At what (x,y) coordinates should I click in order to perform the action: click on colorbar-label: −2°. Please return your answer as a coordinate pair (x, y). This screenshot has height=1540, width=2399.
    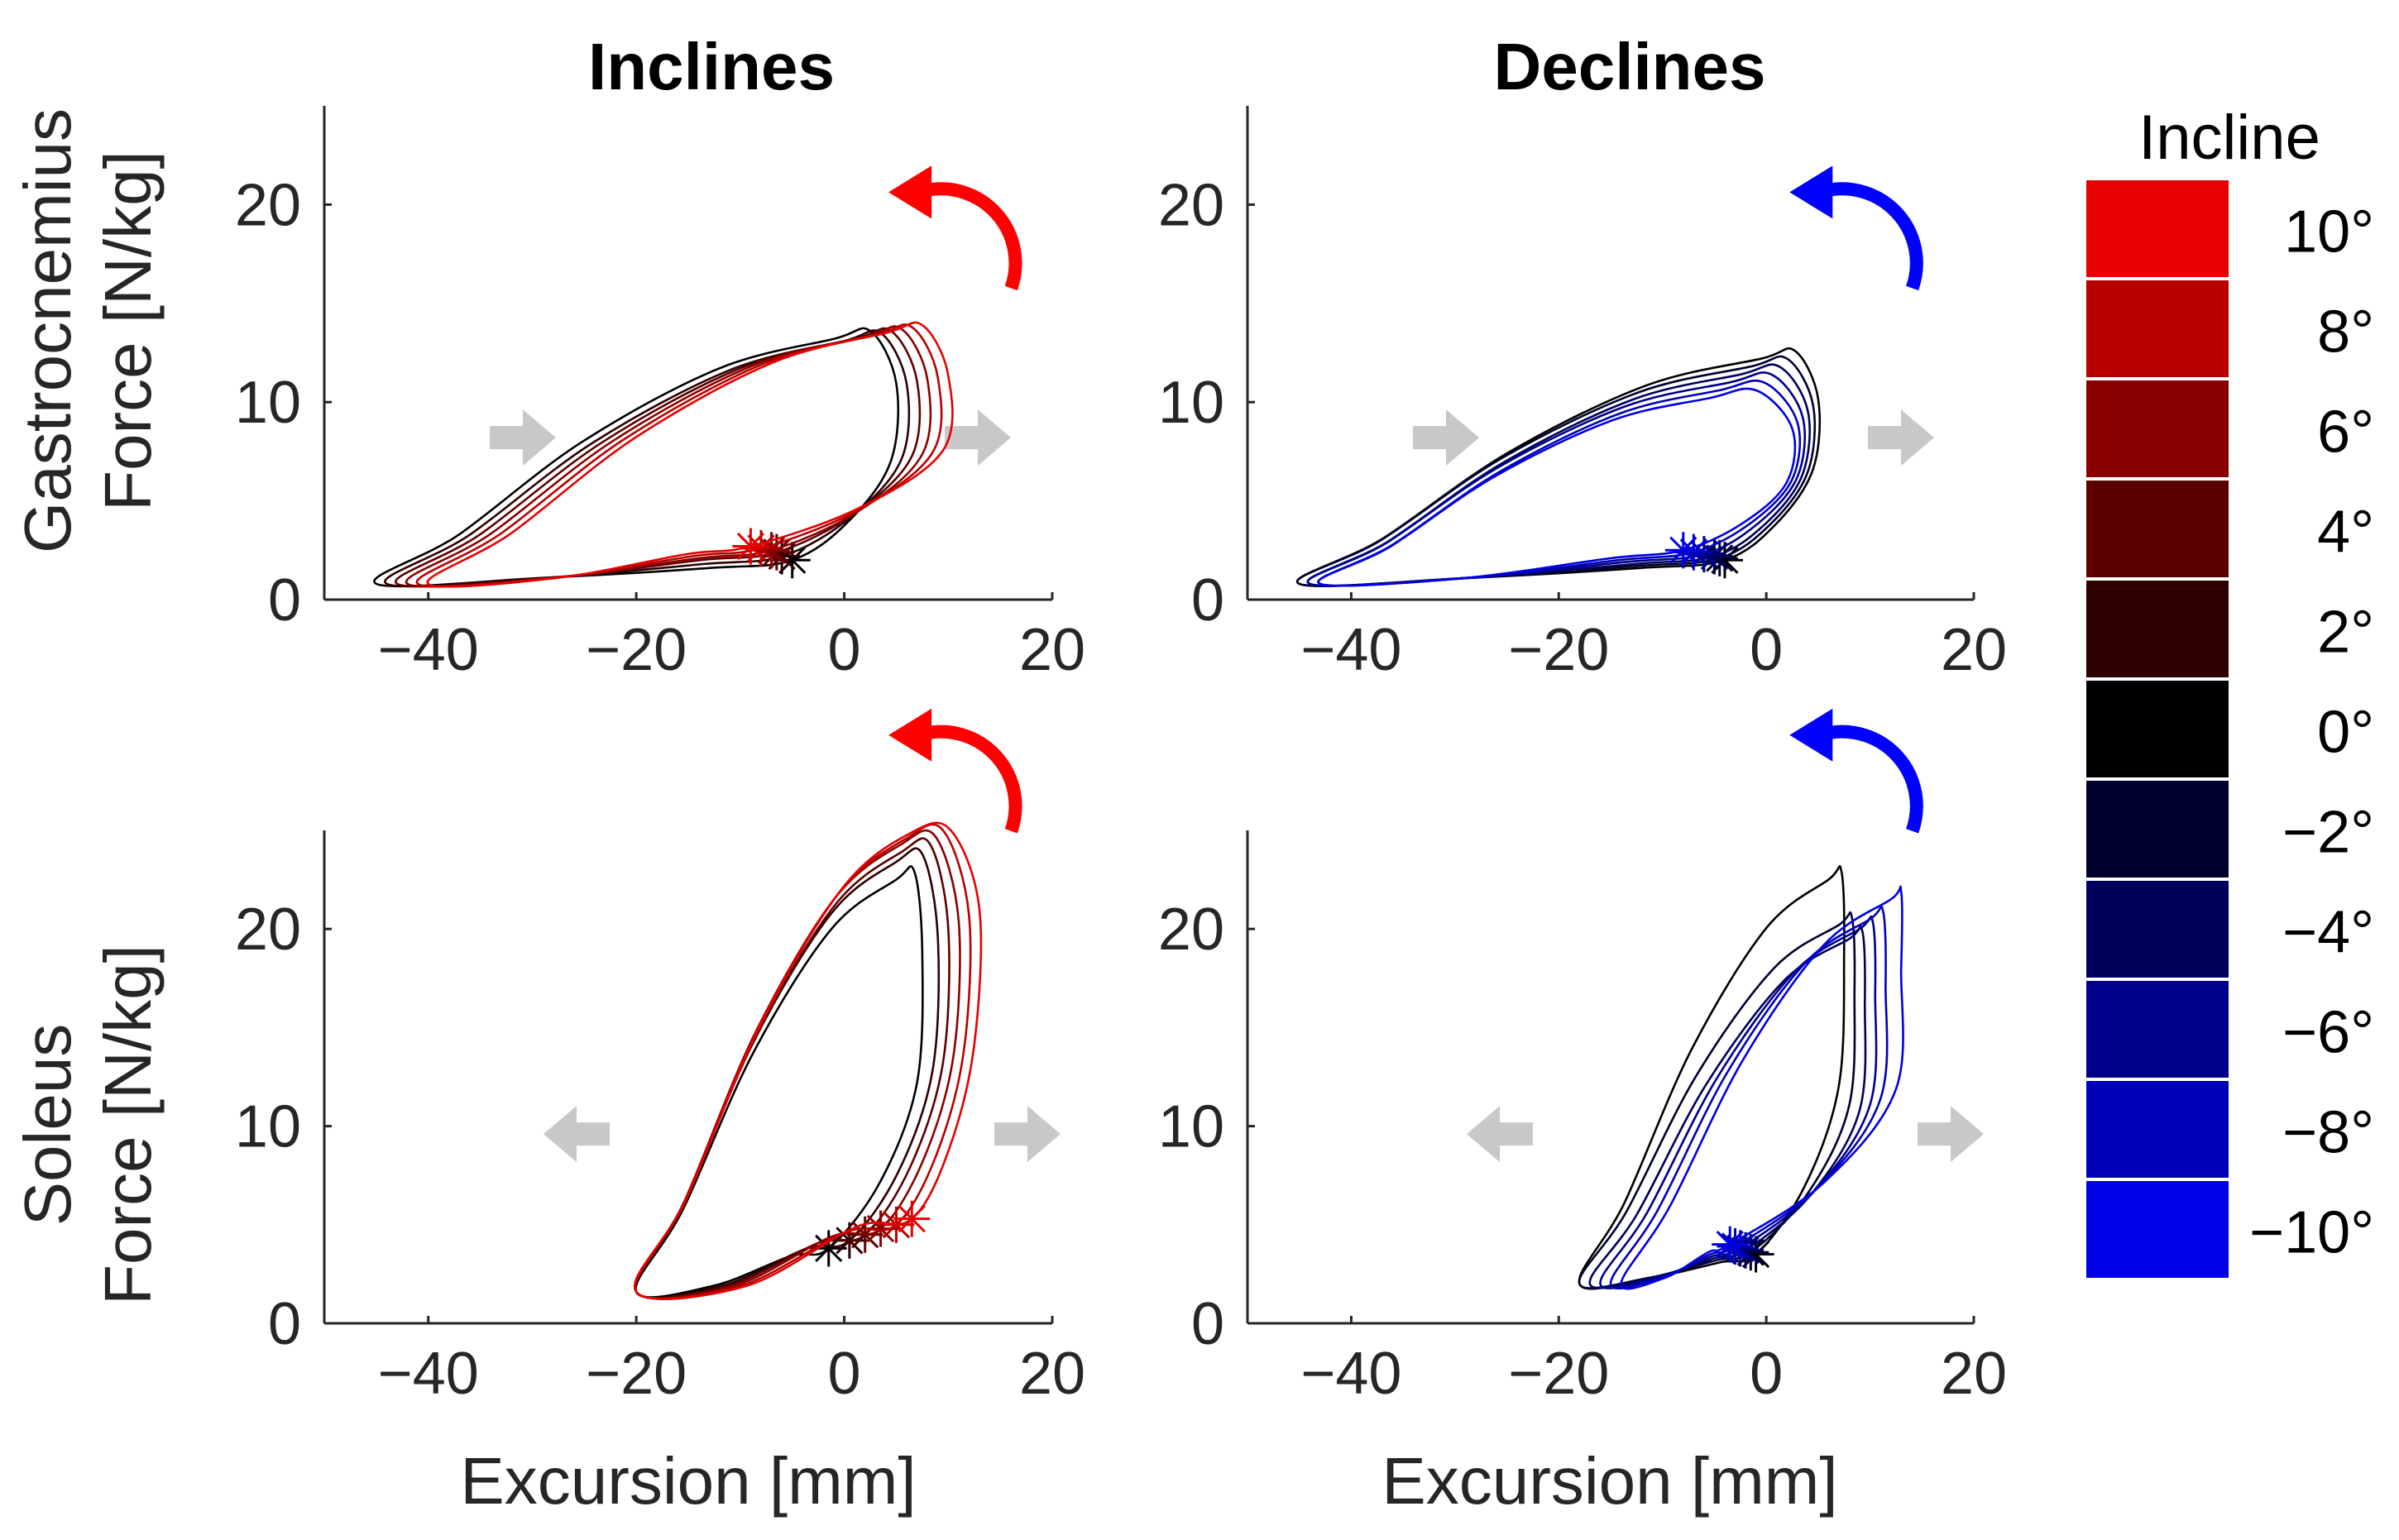
    Looking at the image, I should click on (2328, 833).